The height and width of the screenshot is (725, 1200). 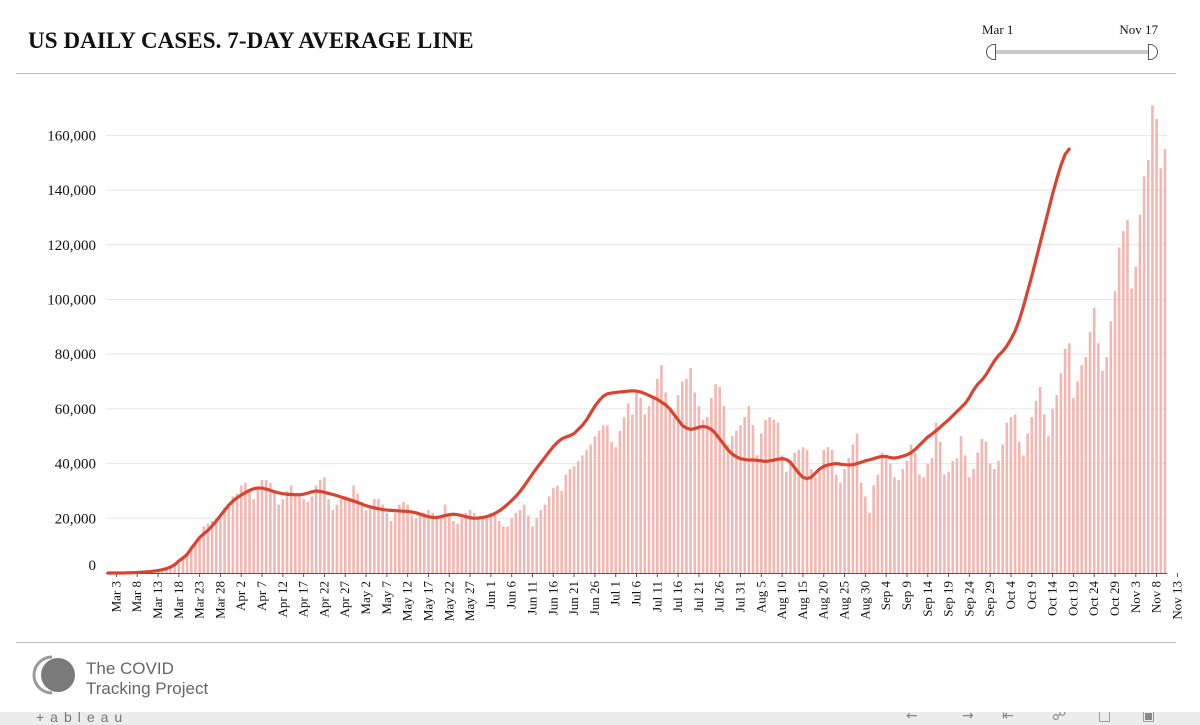 What do you see at coordinates (132, 679) in the screenshot?
I see `covid-tracking-project-logo: The COVID Tracking Project` at bounding box center [132, 679].